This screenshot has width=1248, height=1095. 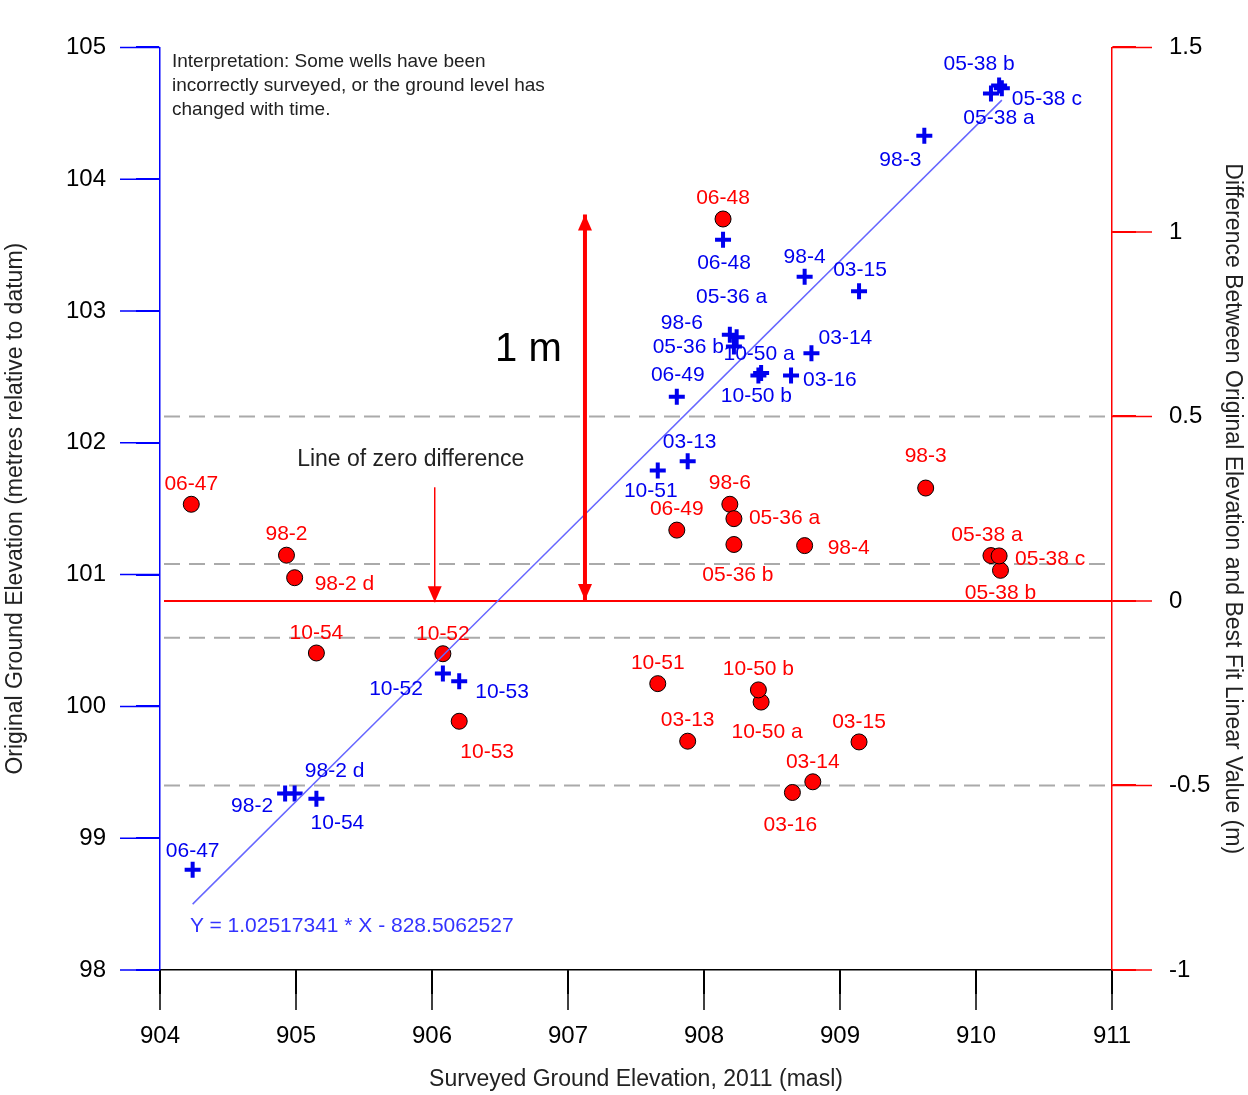 I want to click on x-tick-label: 906, so click(x=432, y=1035).